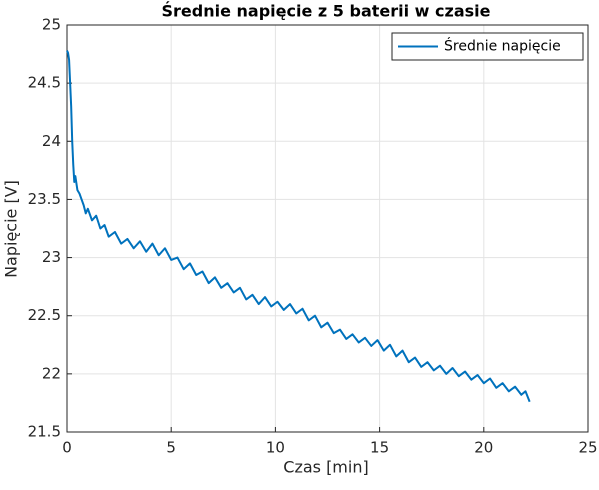  I want to click on x-axis-label: Czas [min], so click(325, 467).